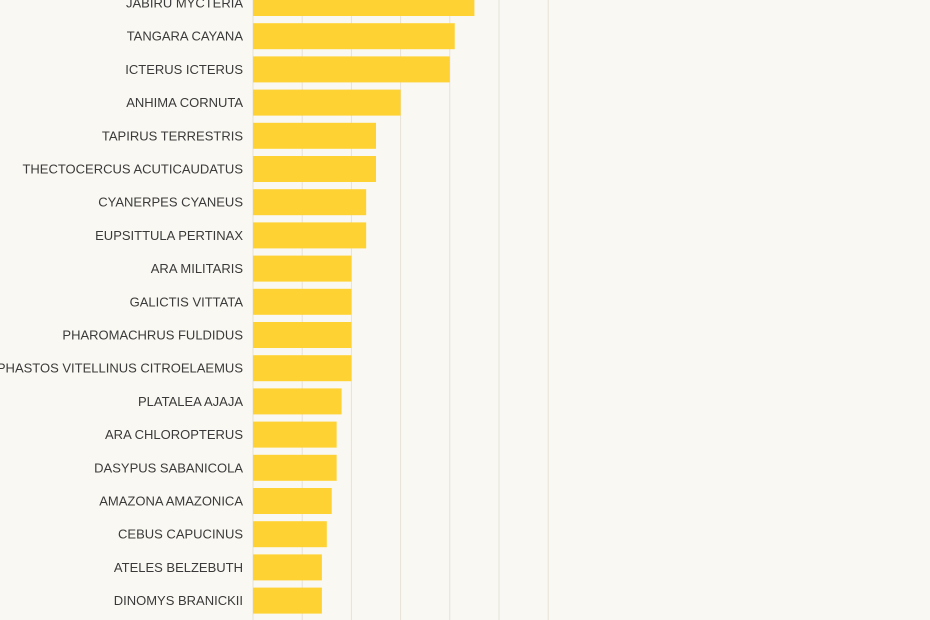 The height and width of the screenshot is (620, 930). What do you see at coordinates (190, 401) in the screenshot?
I see `category-label: PLATALEA AJAJA` at bounding box center [190, 401].